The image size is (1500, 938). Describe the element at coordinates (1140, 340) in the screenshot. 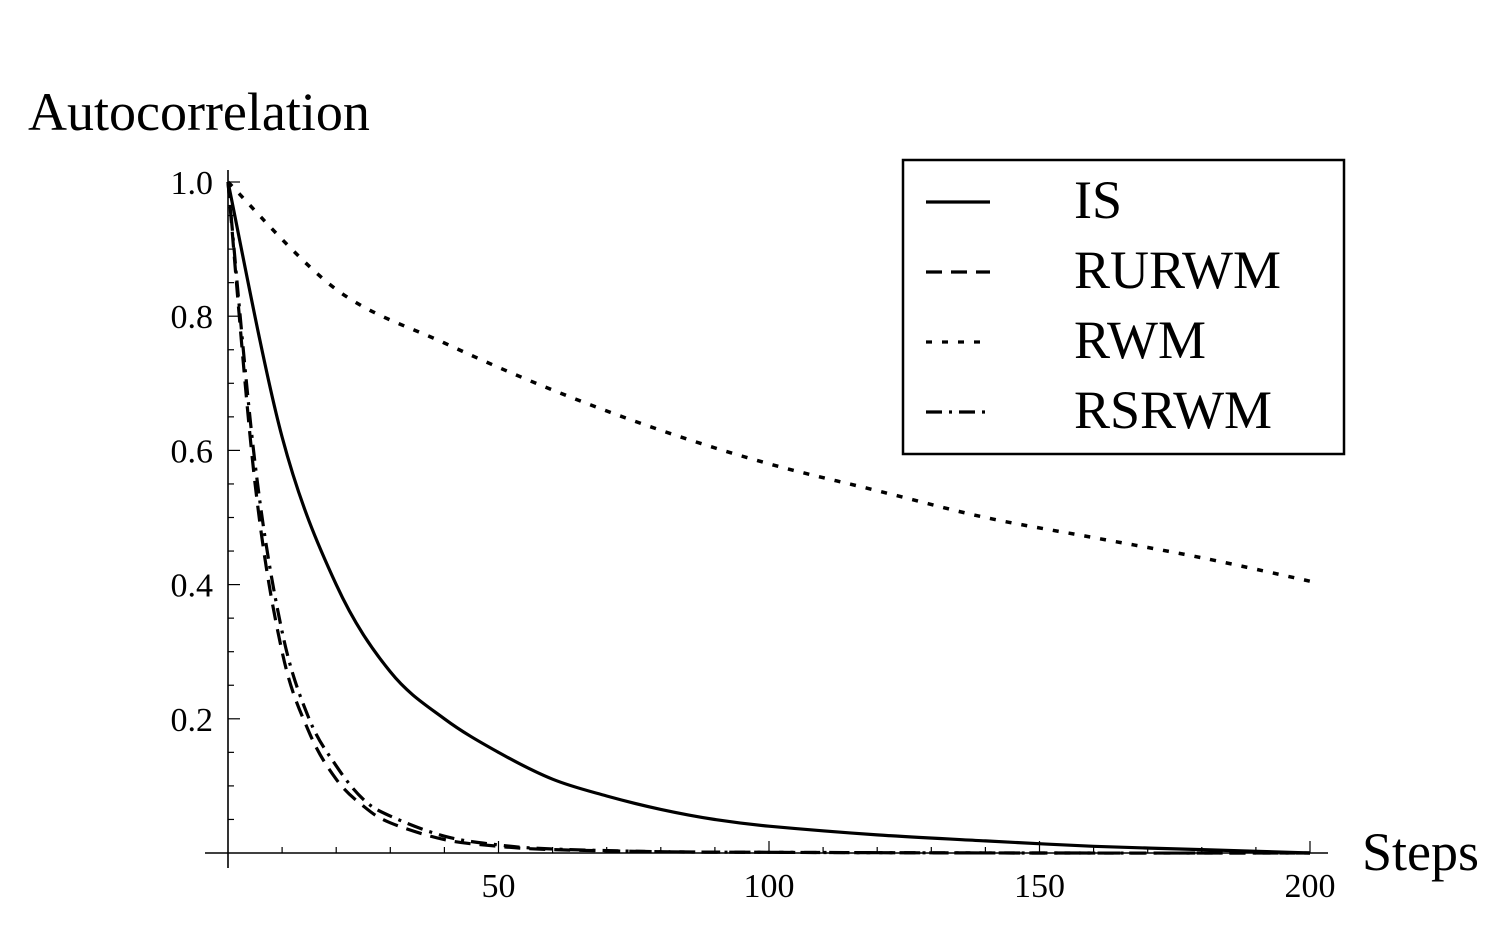

I see `legend-label: RWM` at that location.